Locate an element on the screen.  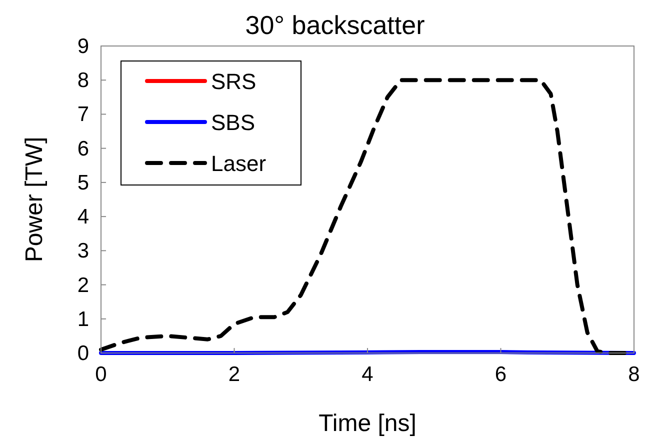
chart-title: 30° backscatter is located at coordinates (335, 25).